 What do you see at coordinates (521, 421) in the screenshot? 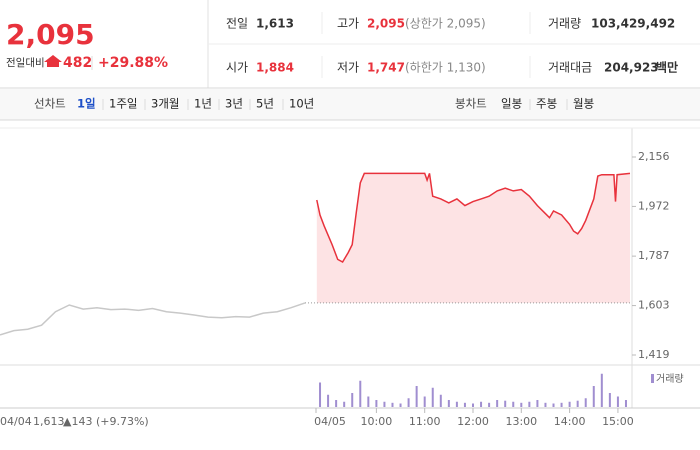
I see `x-tick-label: 13:00` at bounding box center [521, 421].